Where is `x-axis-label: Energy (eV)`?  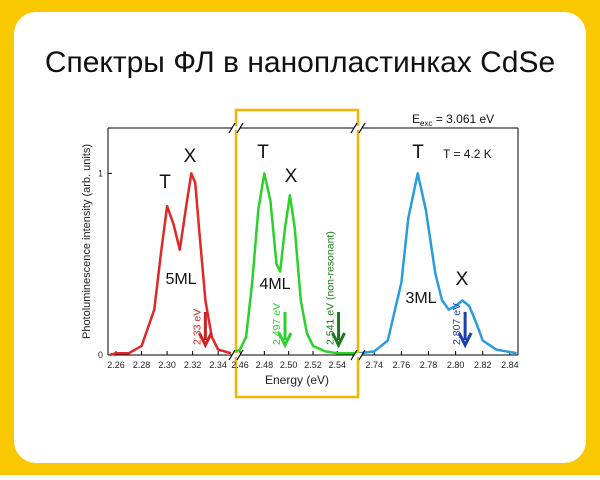 x-axis-label: Energy (eV) is located at coordinates (297, 380).